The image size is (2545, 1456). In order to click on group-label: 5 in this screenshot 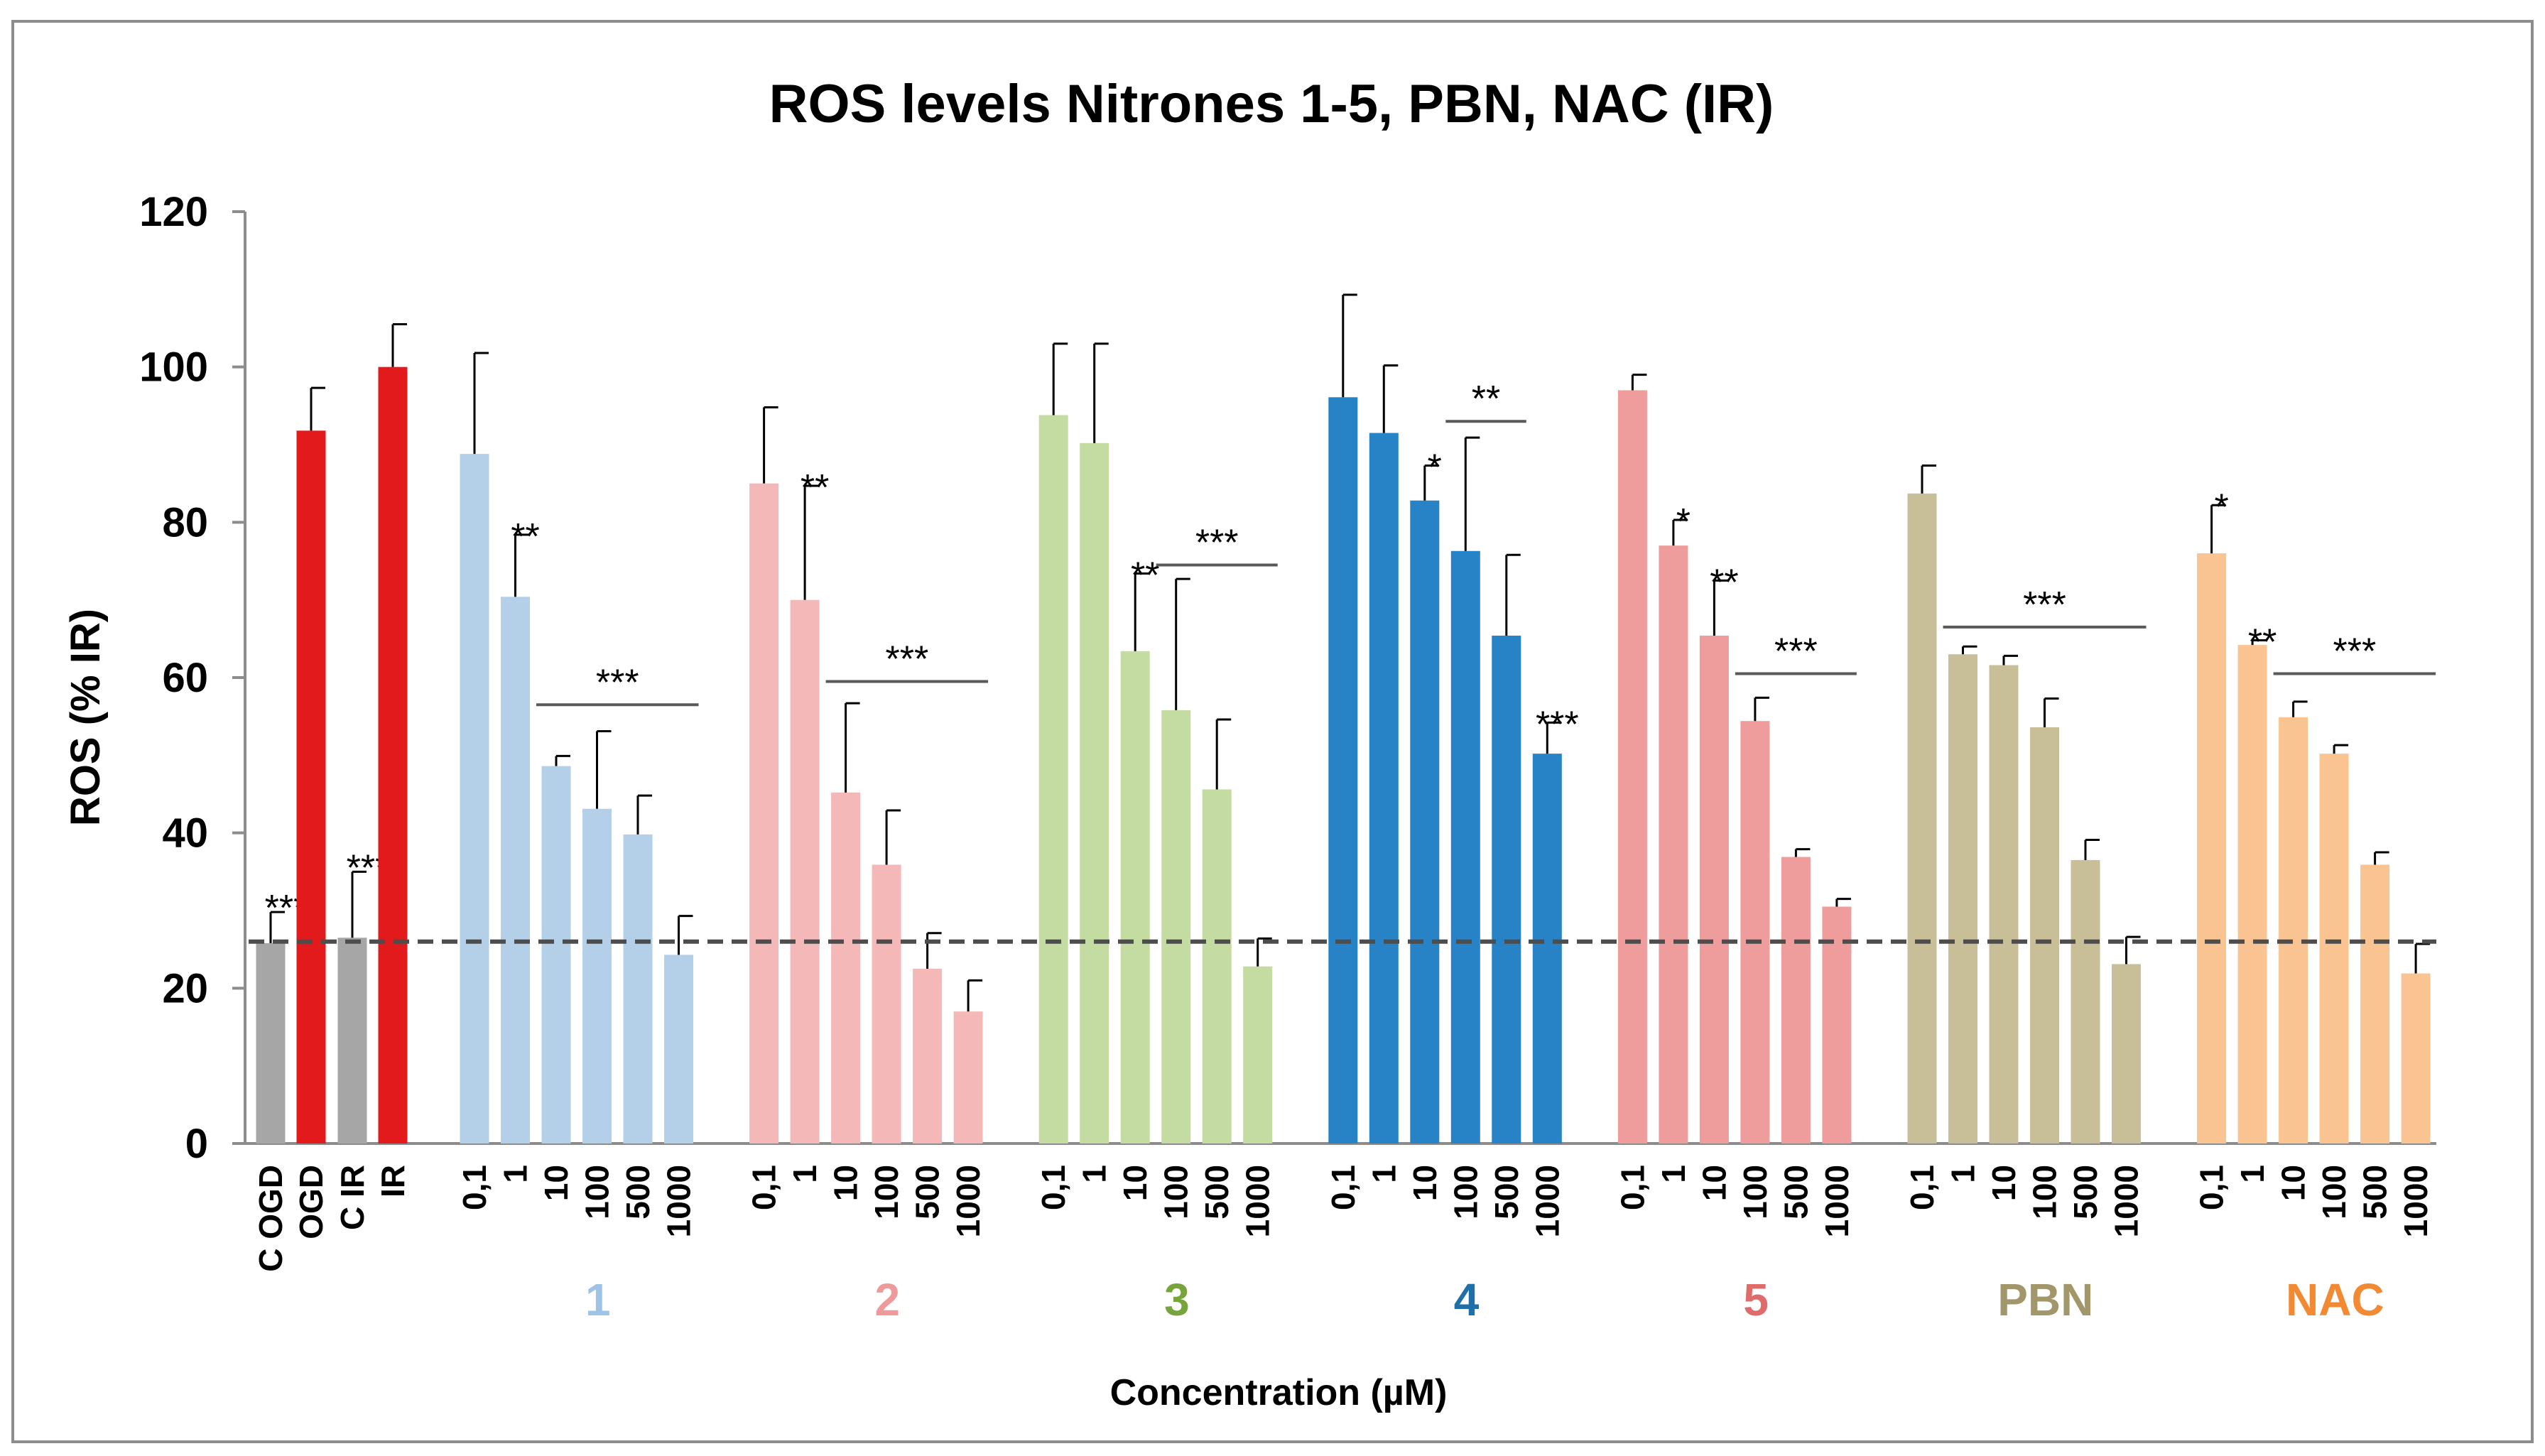, I will do `click(1756, 1299)`.